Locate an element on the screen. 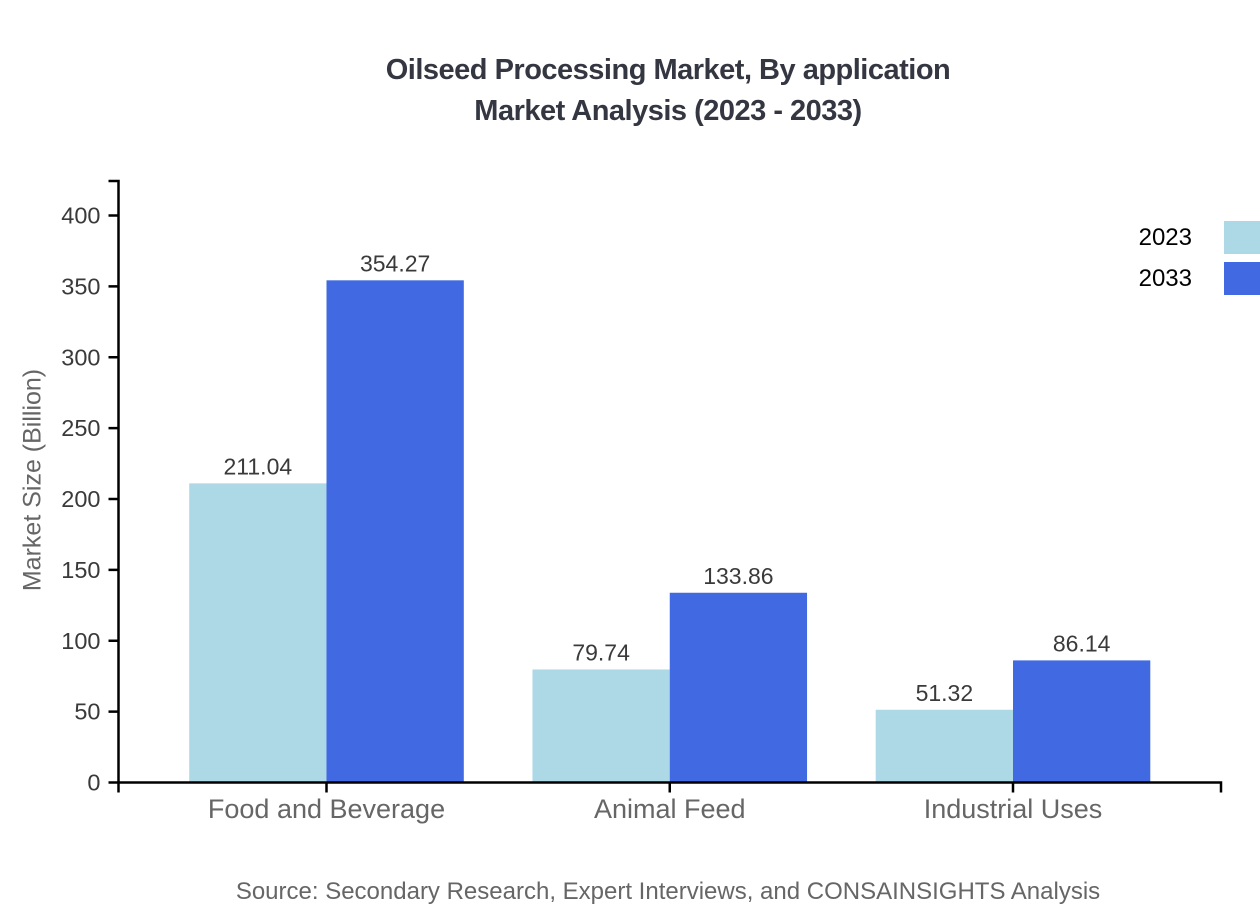 Image resolution: width=1260 pixels, height=920 pixels. y-tick-label: 200 is located at coordinates (80, 499).